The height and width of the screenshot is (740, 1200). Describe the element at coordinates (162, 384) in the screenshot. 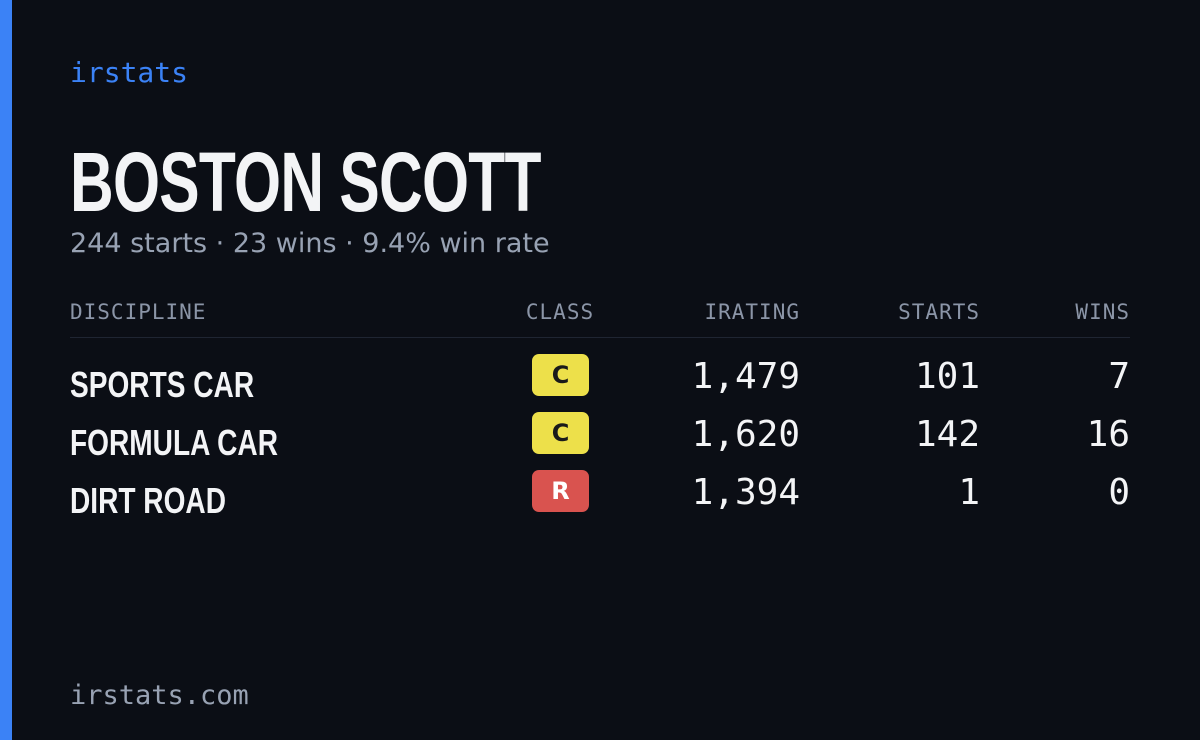

I see `discipline: SPORTS CAR` at that location.